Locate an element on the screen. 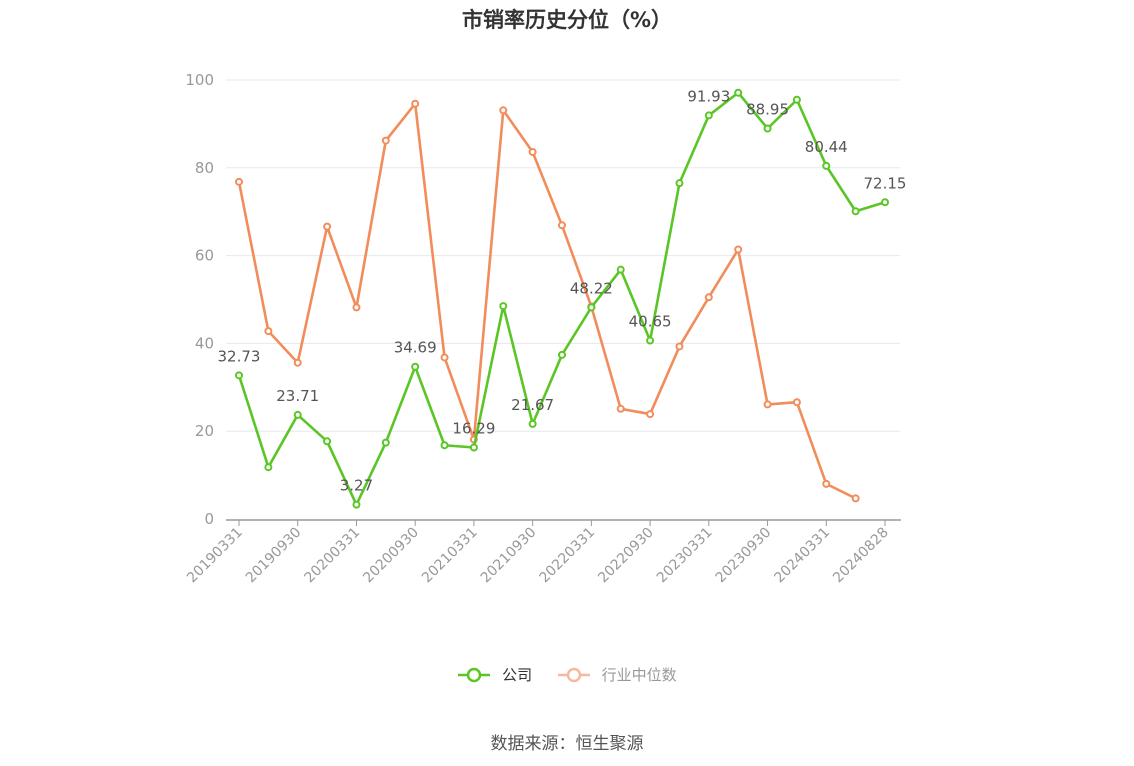 This screenshot has width=1134, height=766. x-tick-label: 20200930 is located at coordinates (391, 556).